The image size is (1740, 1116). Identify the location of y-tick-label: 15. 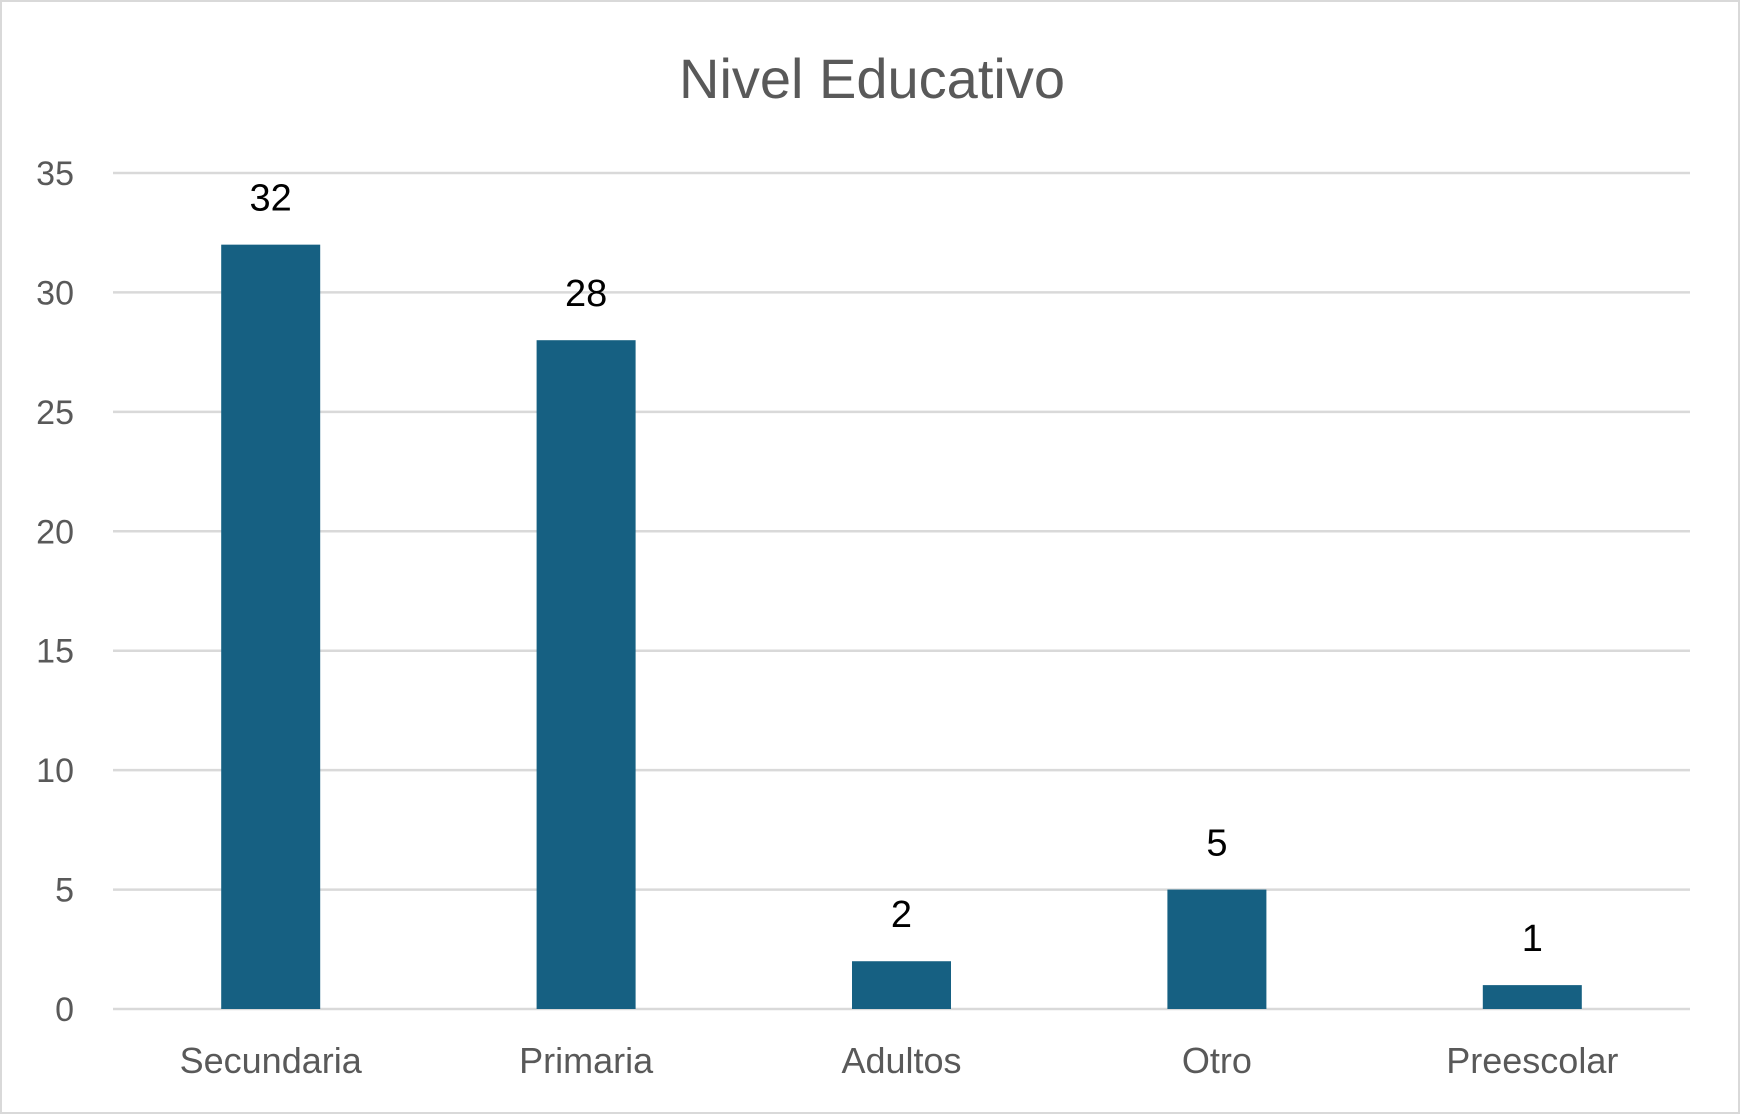
(55, 652).